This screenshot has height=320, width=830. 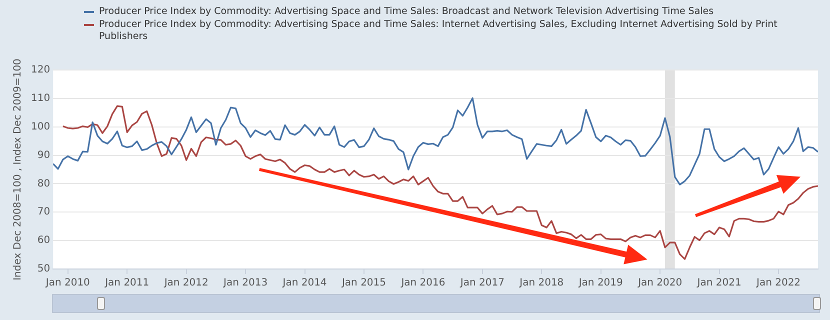 I want to click on x-tick-label: Jan 2013, so click(x=245, y=283).